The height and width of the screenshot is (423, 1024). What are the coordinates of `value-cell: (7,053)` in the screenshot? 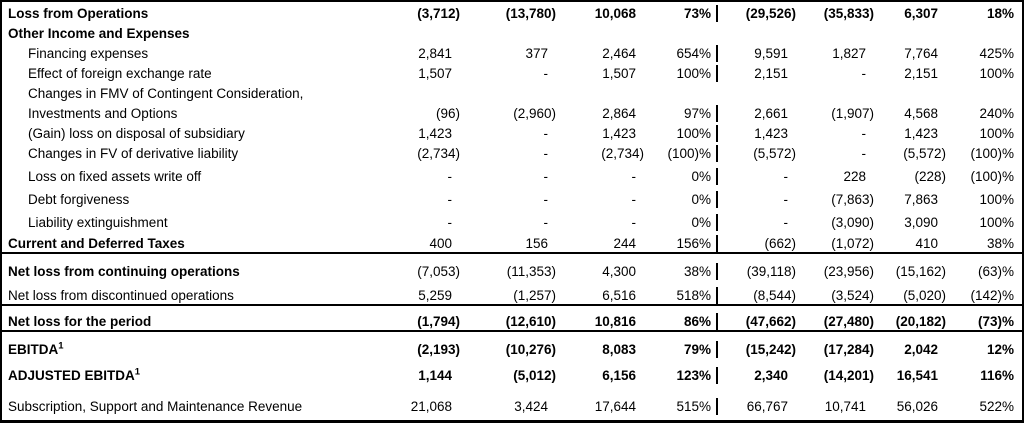 It's located at (438, 271).